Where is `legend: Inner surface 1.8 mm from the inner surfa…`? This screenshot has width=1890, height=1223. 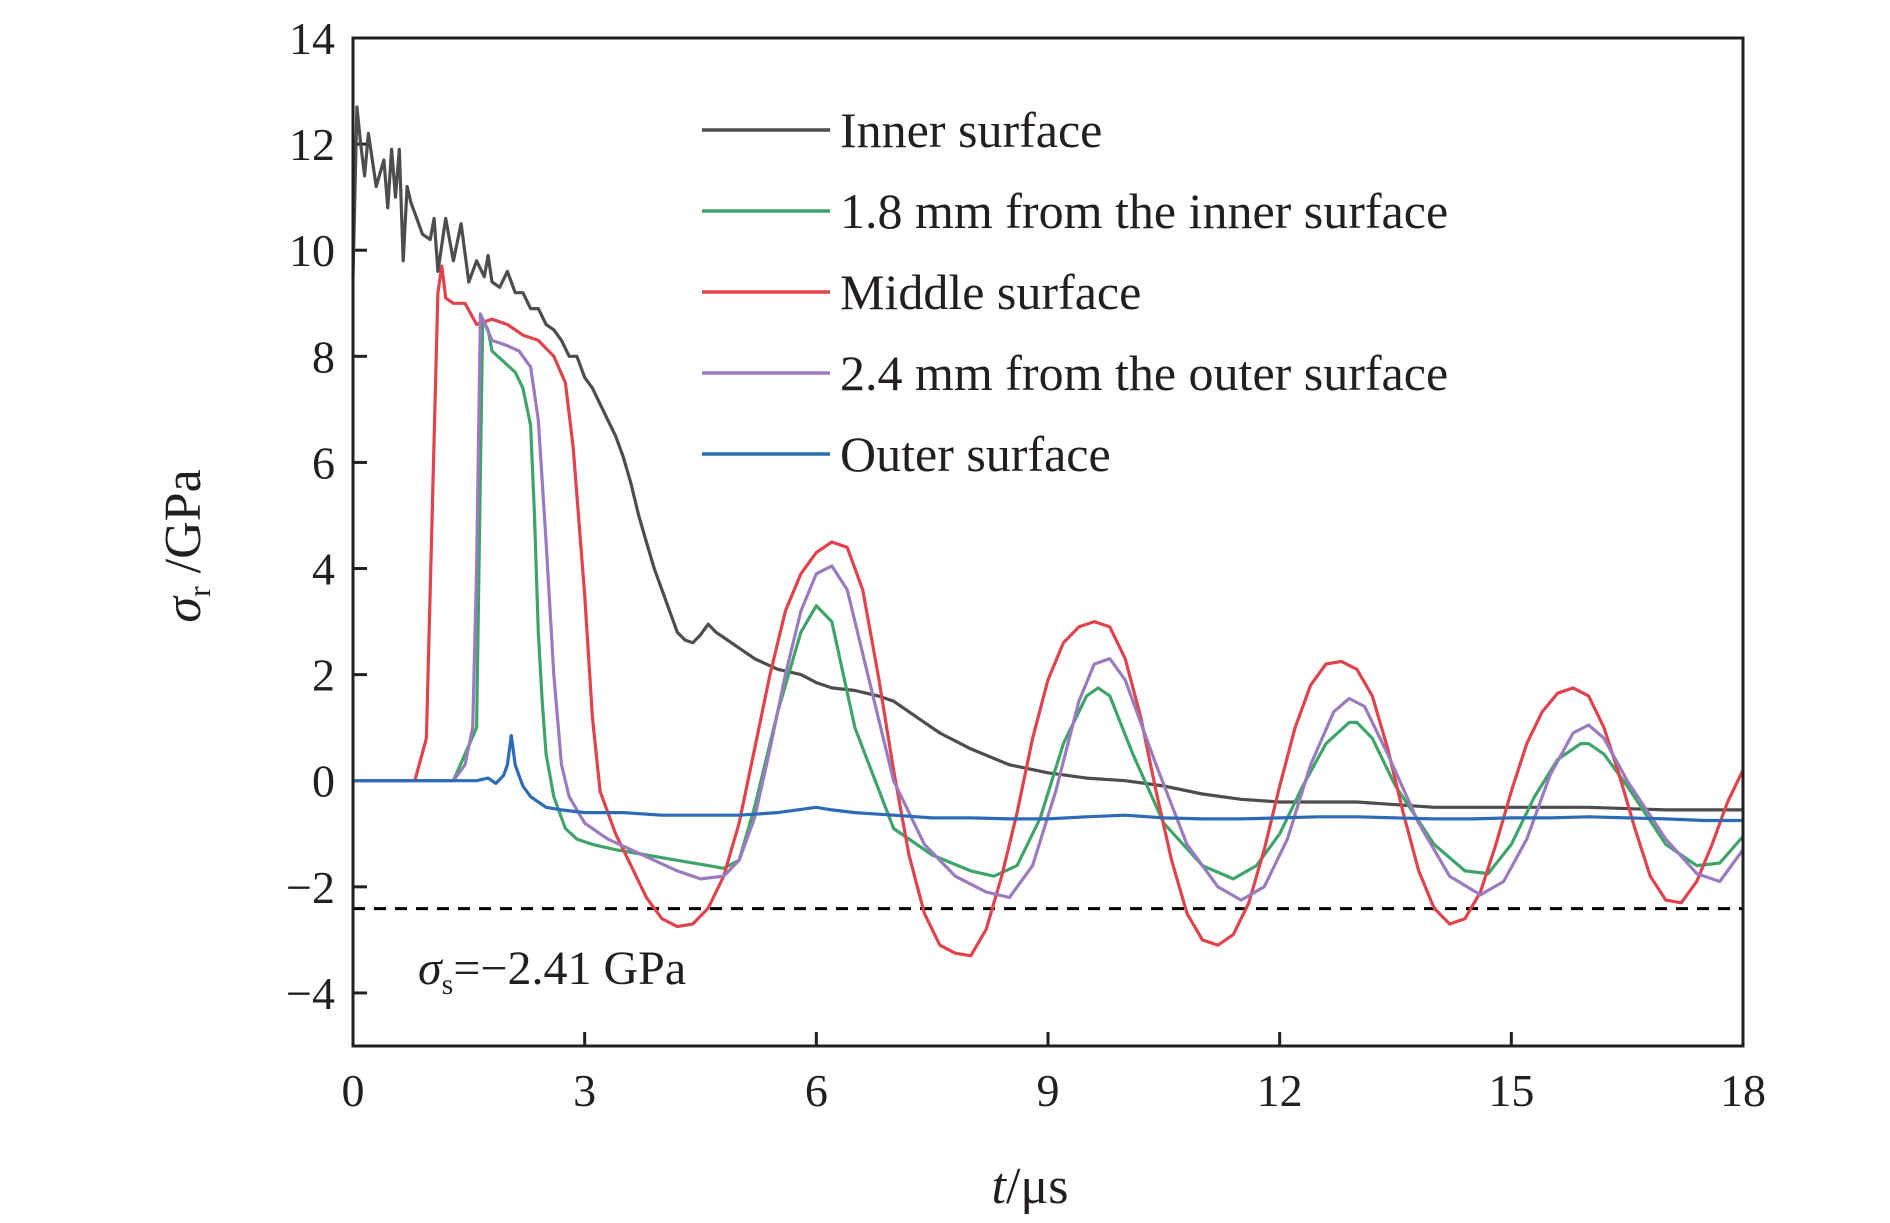 legend: Inner surface 1.8 mm from the inner surfa… is located at coordinates (1075, 292).